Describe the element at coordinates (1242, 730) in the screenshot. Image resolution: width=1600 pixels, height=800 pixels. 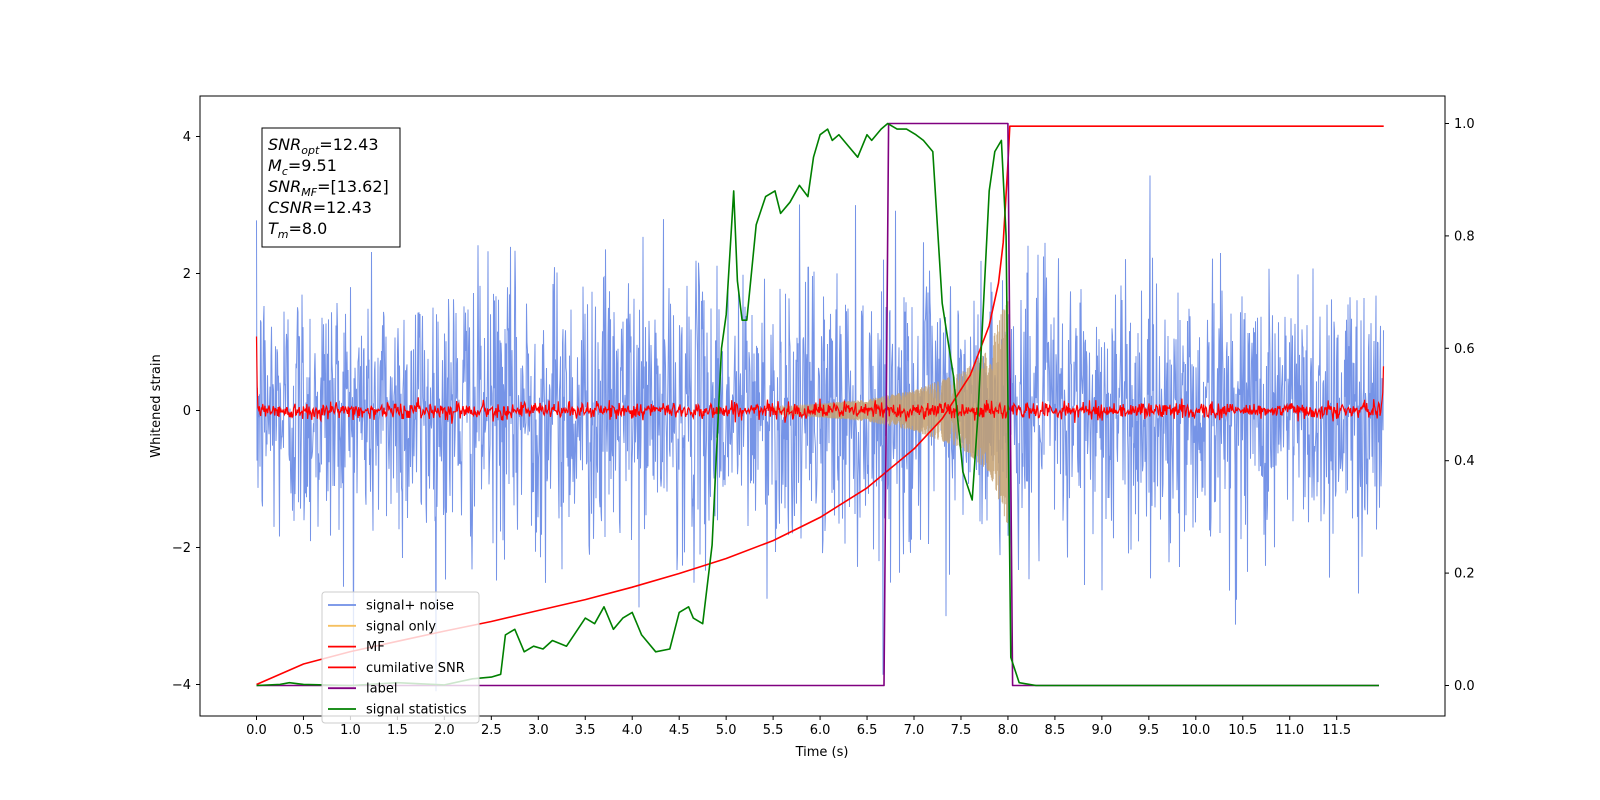
I see `x-tick-label: 10.5` at that location.